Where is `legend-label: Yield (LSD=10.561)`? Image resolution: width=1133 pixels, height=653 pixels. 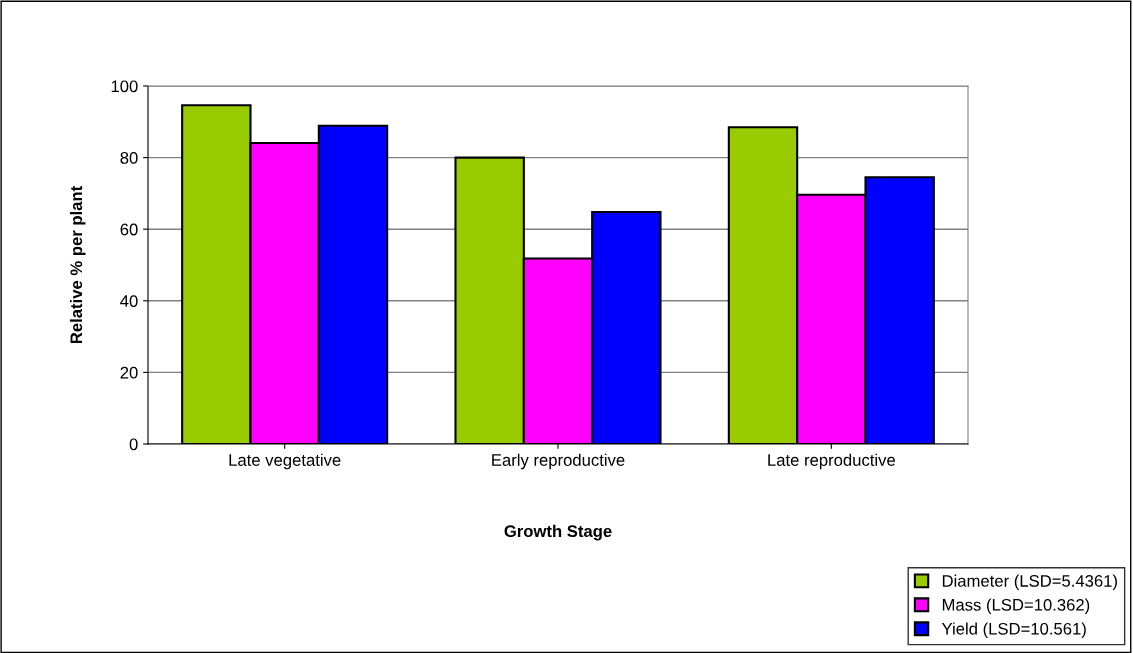 legend-label: Yield (LSD=10.561) is located at coordinates (1013, 630).